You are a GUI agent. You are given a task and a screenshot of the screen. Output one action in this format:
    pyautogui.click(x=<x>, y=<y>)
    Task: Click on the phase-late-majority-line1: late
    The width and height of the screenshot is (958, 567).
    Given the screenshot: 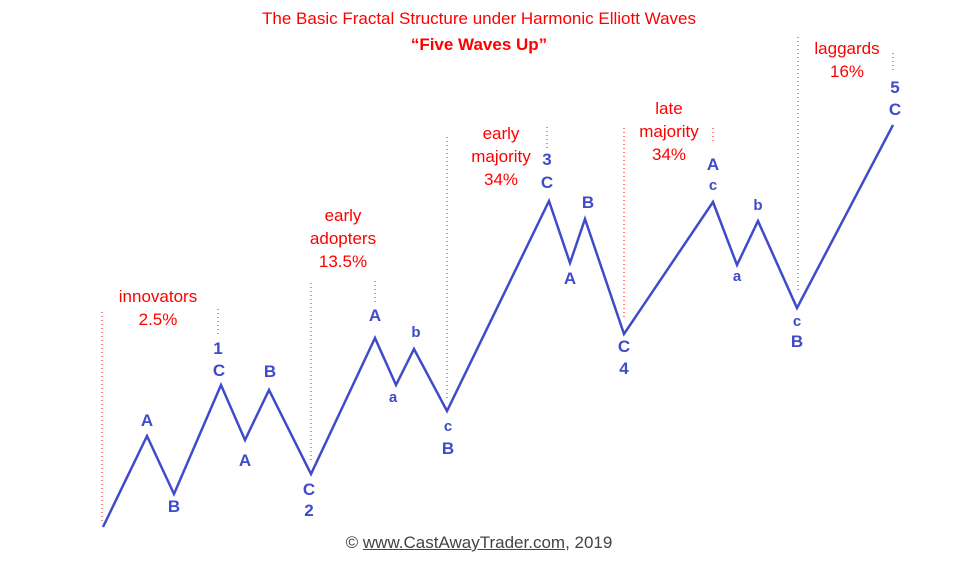 What is the action you would take?
    pyautogui.click(x=669, y=108)
    